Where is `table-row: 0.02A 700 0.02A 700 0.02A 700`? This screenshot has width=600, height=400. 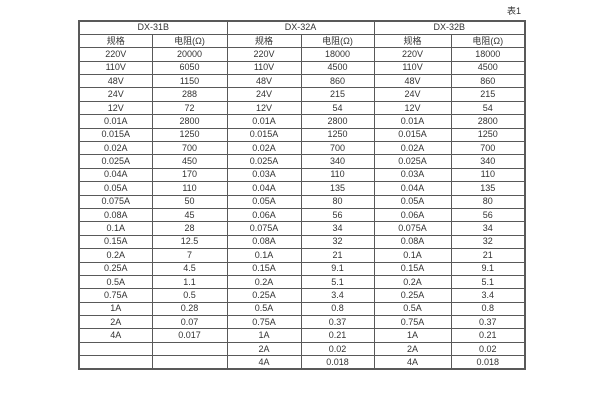
table-row: 0.02A 700 0.02A 700 0.02A 700 is located at coordinates (302, 148).